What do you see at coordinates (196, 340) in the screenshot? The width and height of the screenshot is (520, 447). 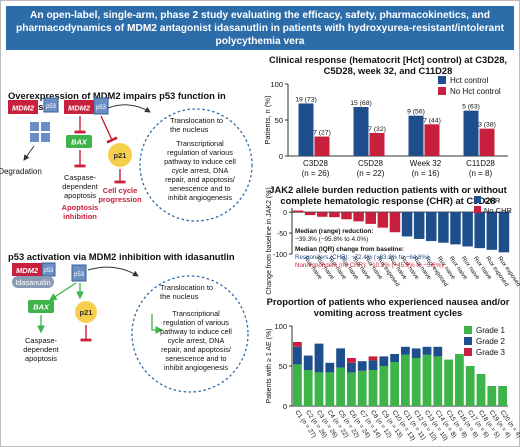 I see `transcription2-line-4: cycle arrest, DNA` at bounding box center [196, 340].